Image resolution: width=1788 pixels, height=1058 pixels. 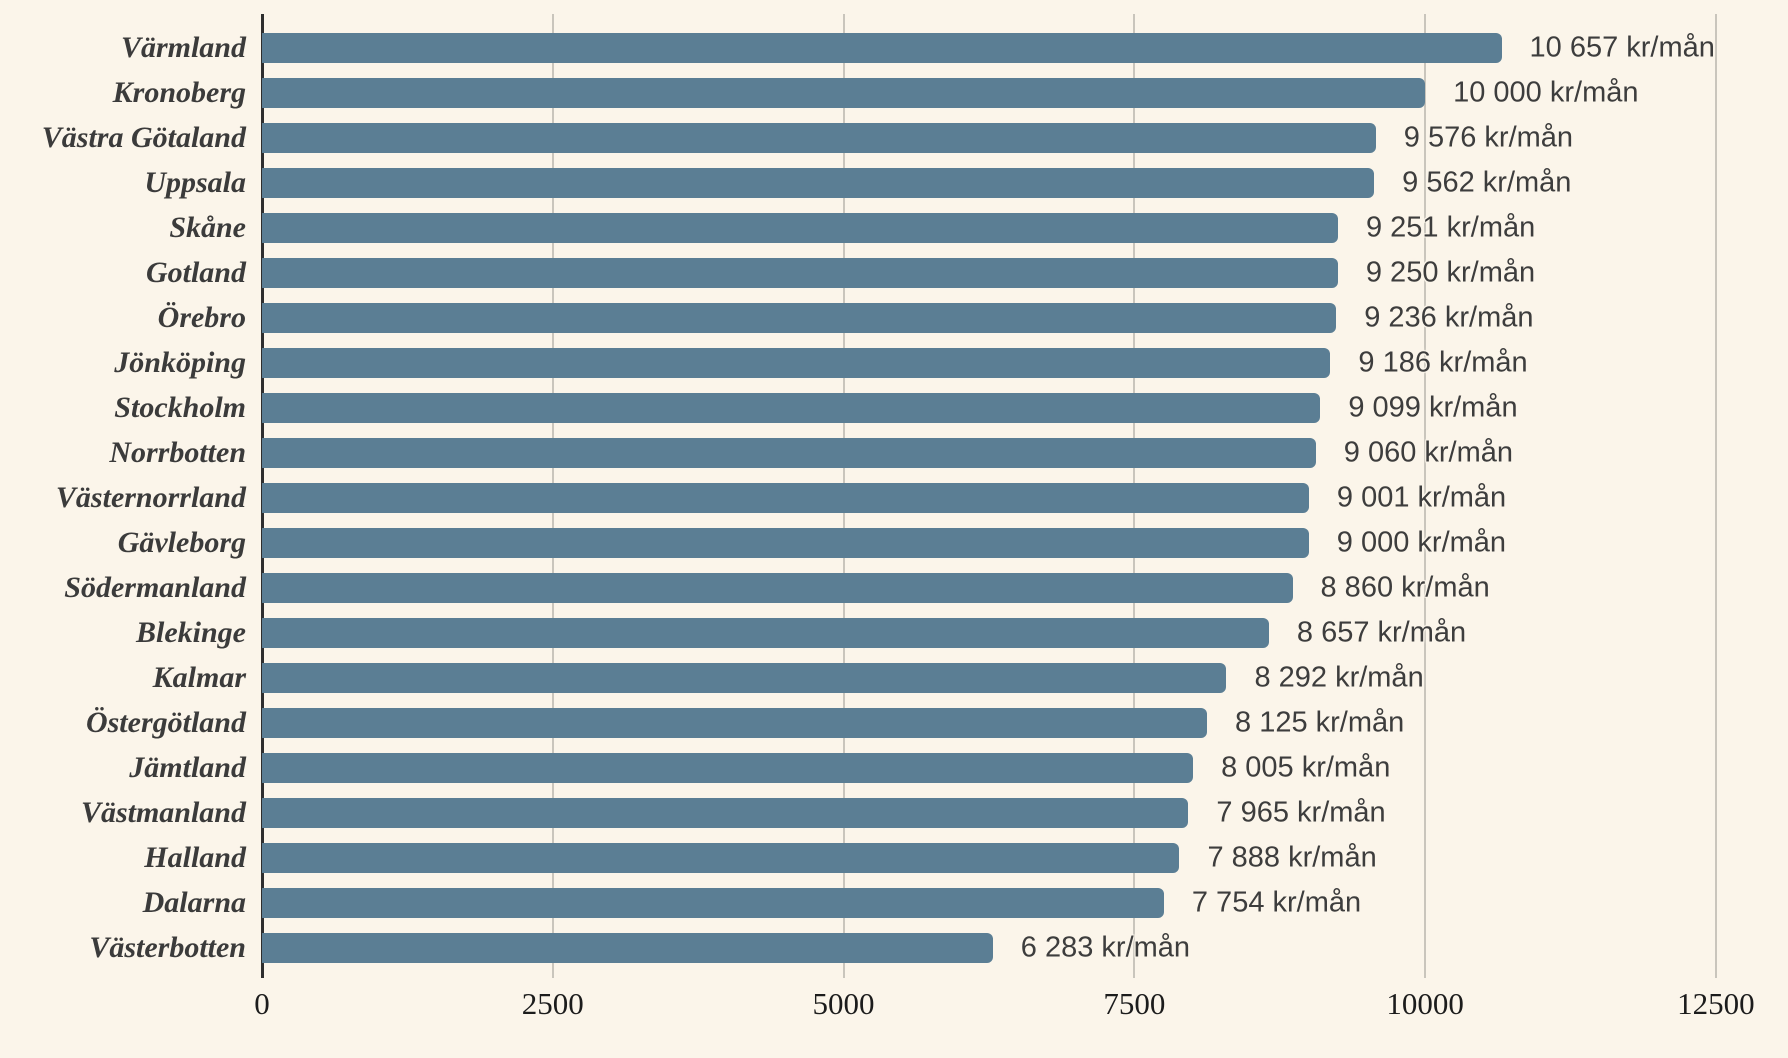 What do you see at coordinates (1487, 182) in the screenshot?
I see `value-label: 9 562 kr/mån` at bounding box center [1487, 182].